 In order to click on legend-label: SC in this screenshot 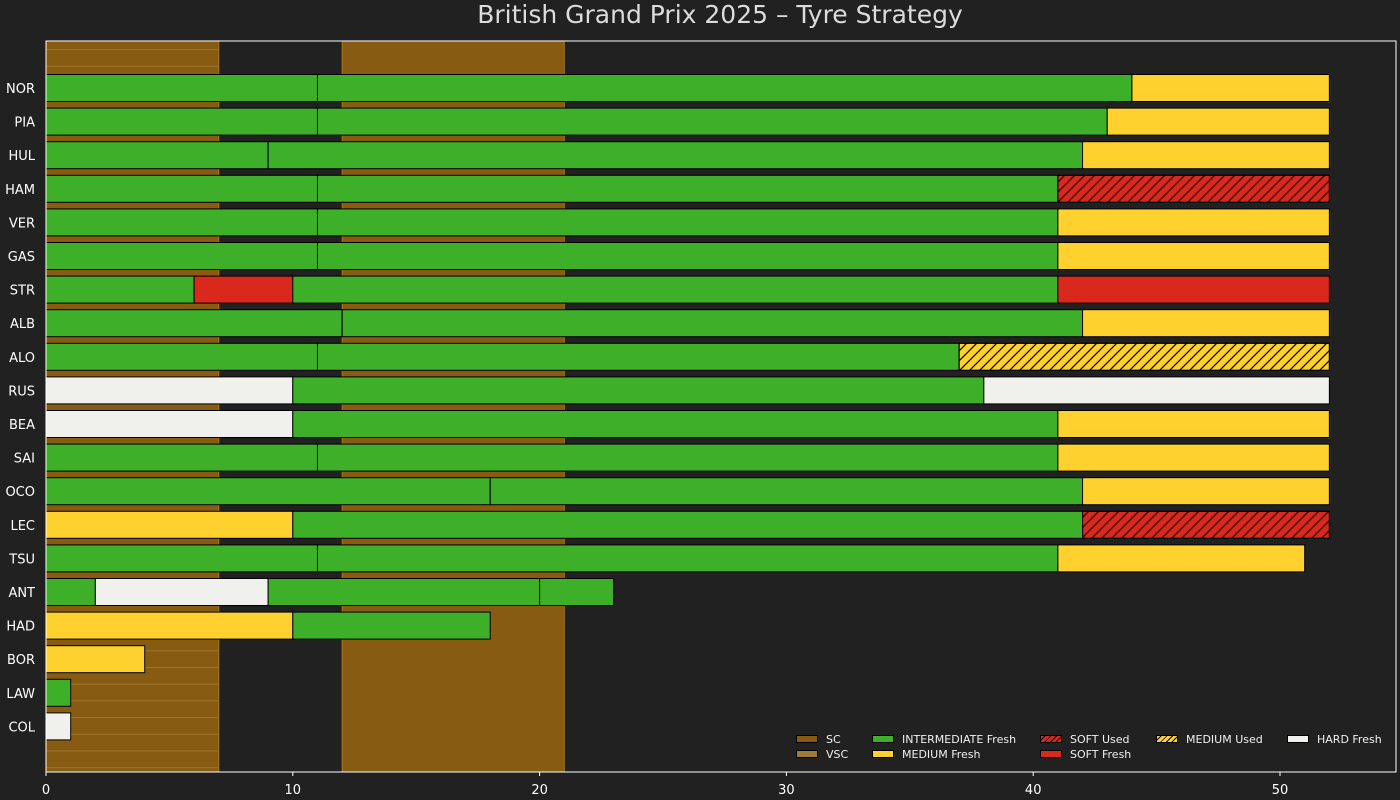, I will do `click(833, 739)`.